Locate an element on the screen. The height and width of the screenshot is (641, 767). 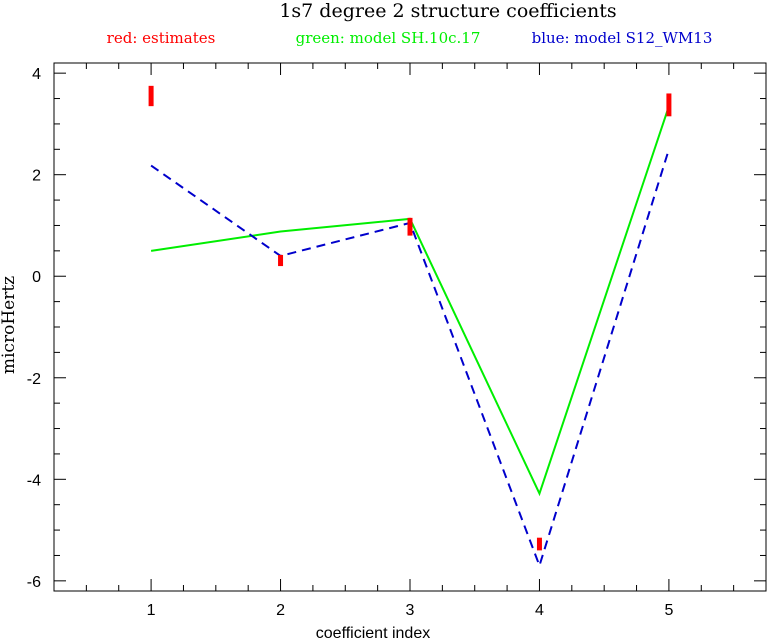
y-tick-label: 2 is located at coordinates (36, 176).